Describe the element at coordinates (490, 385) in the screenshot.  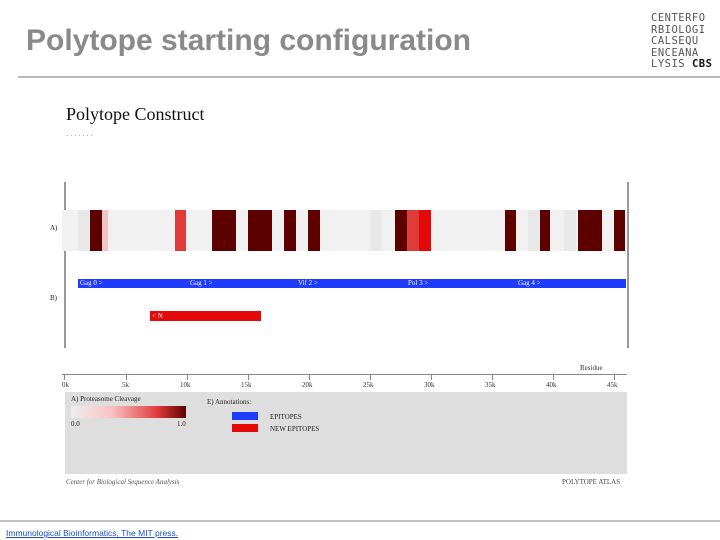
I see `axis-tick-label: 35k` at that location.